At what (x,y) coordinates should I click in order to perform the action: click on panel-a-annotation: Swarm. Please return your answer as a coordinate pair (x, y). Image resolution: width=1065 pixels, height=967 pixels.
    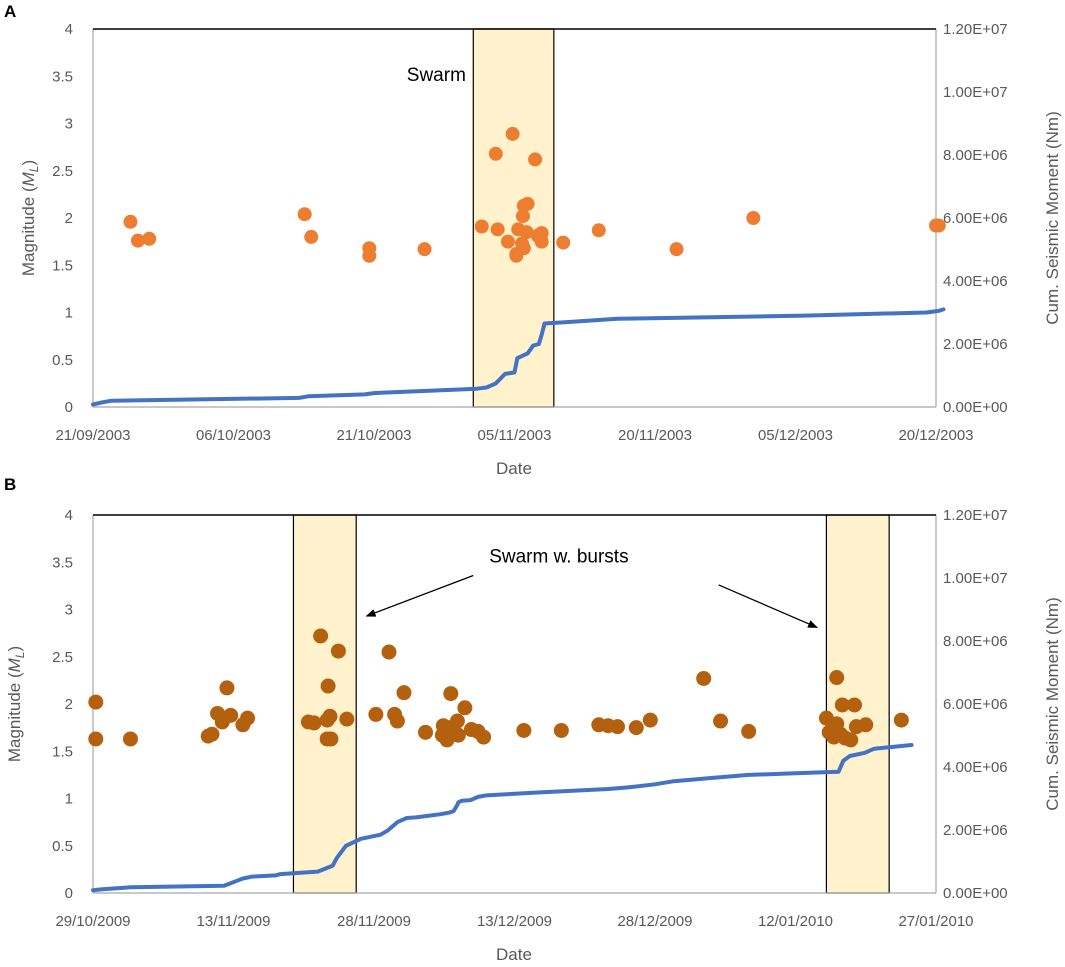
    Looking at the image, I should click on (436, 75).